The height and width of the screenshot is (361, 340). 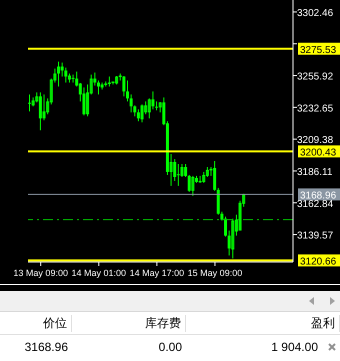 I want to click on x-tick-label: 15 May 09:00, so click(x=215, y=273).